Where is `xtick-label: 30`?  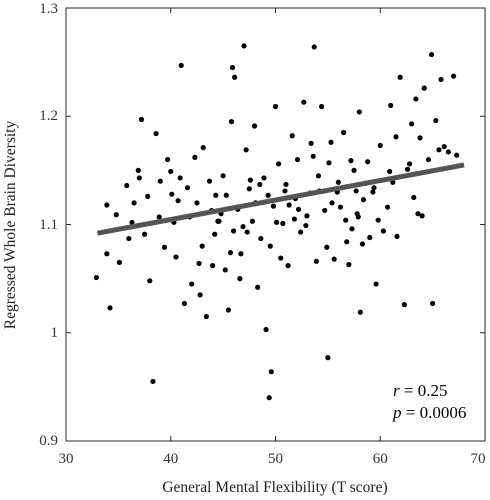
xtick-label: 30 is located at coordinates (66, 459).